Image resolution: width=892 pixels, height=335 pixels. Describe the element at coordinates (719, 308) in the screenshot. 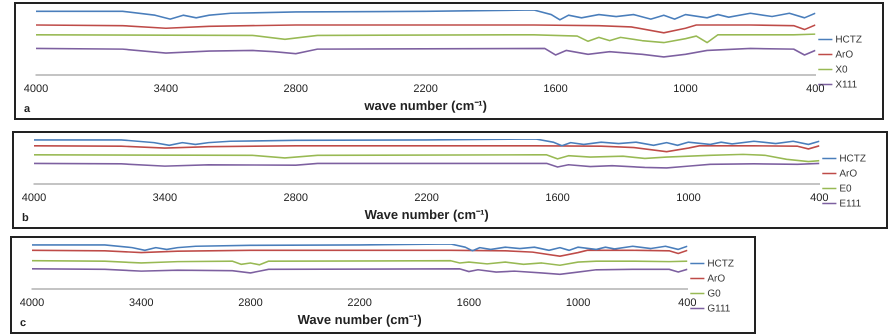

I see `legend-label: G111` at that location.